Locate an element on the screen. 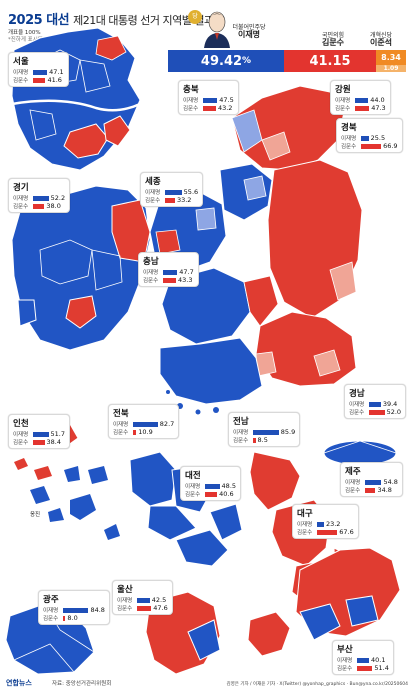 Image resolution: width=414 pixels, height=690 pixels. lee2-party: 개혁신당 is located at coordinates (381, 35).